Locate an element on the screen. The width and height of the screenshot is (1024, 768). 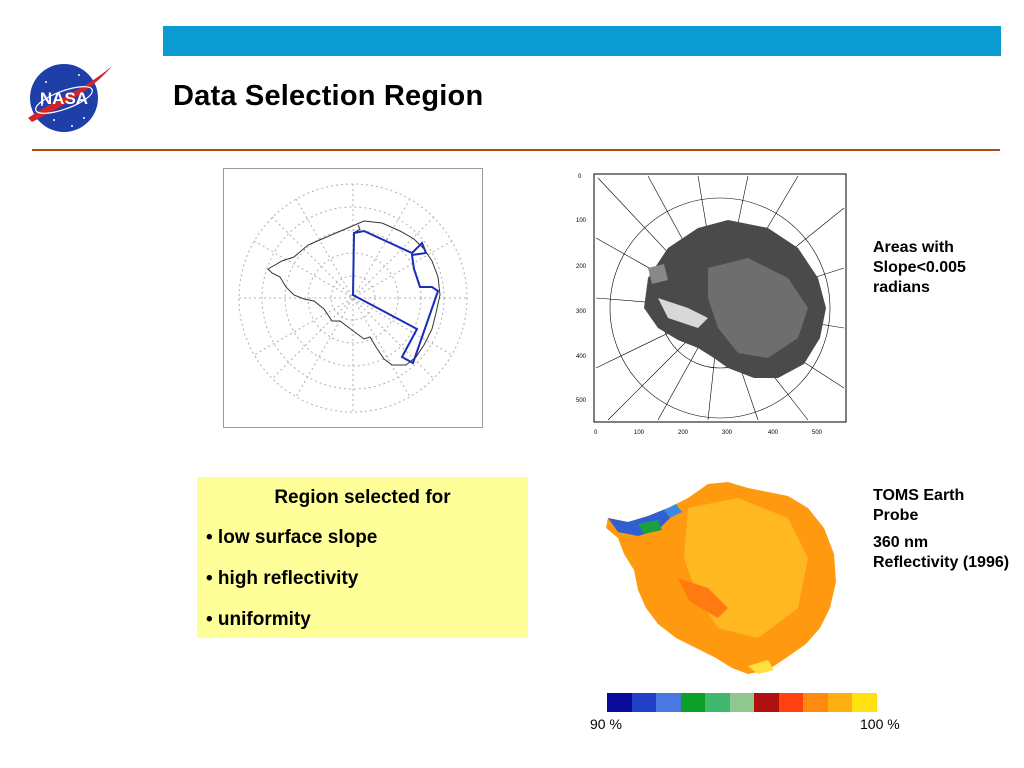
criteria-item: • high reflectivity is located at coordinates (282, 578).